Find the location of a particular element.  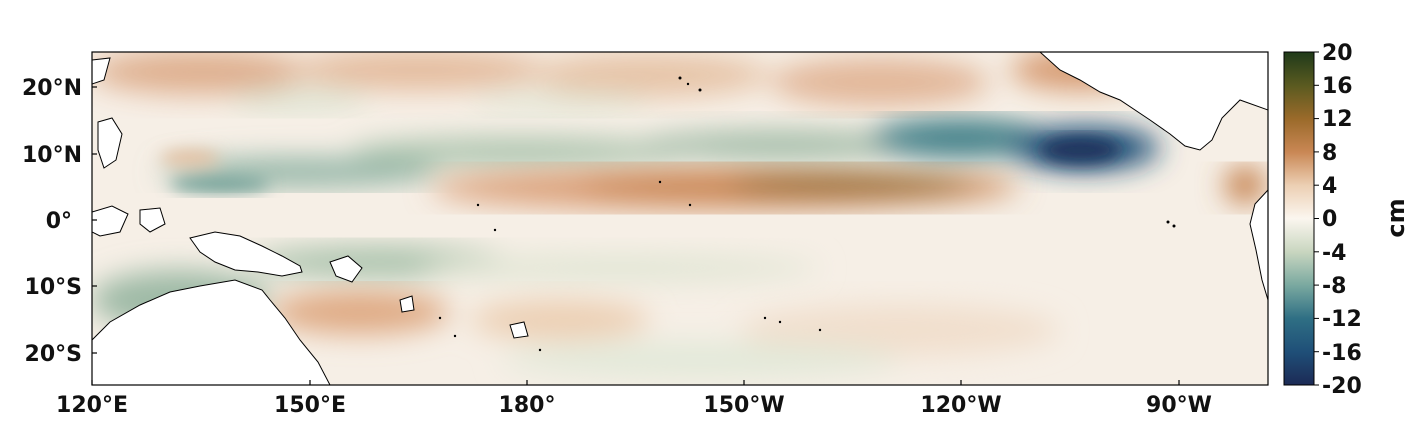

cb-tick-4: 4 is located at coordinates (1329, 186).